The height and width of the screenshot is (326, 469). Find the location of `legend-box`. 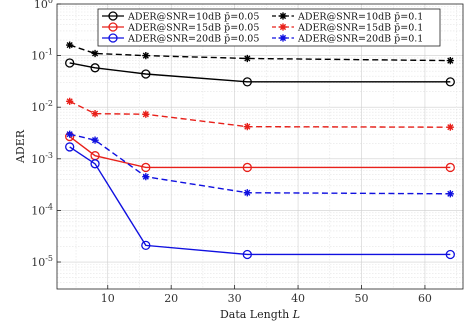

legend-box is located at coordinates (269, 27).